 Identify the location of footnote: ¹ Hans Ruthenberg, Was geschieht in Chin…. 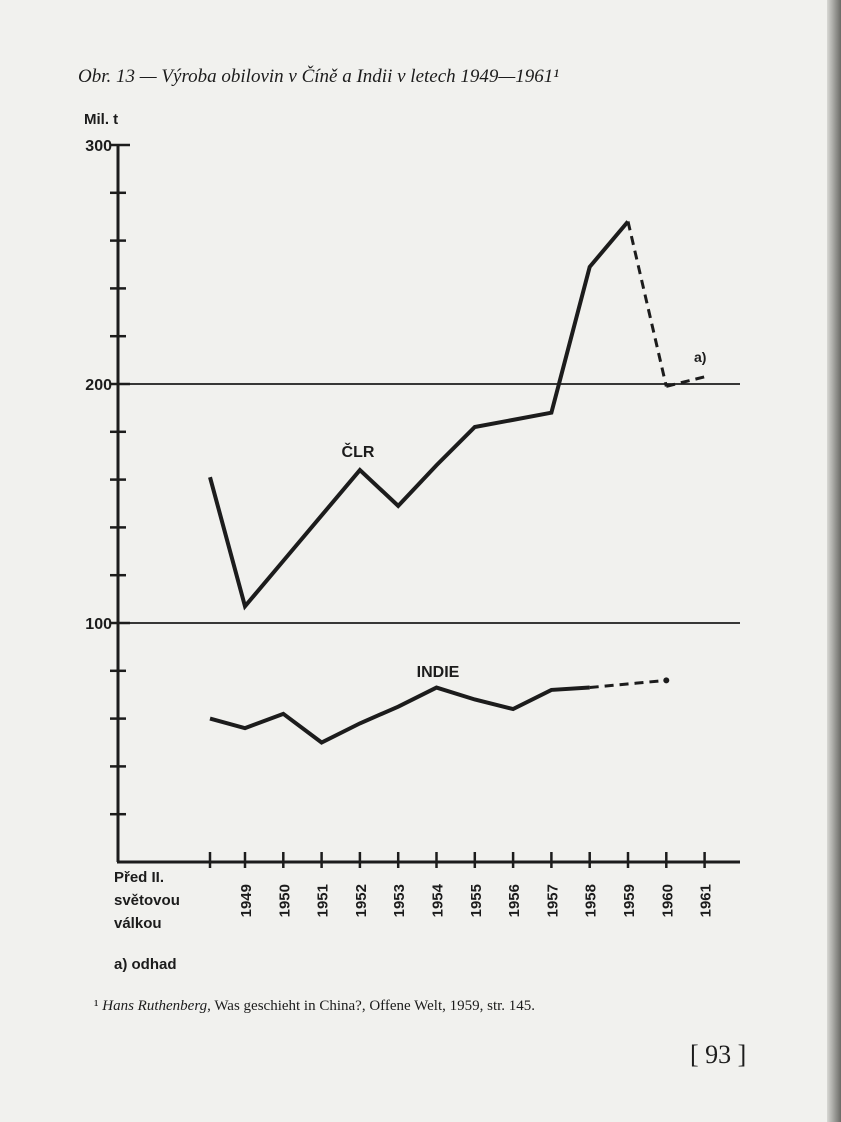
(314, 1006).